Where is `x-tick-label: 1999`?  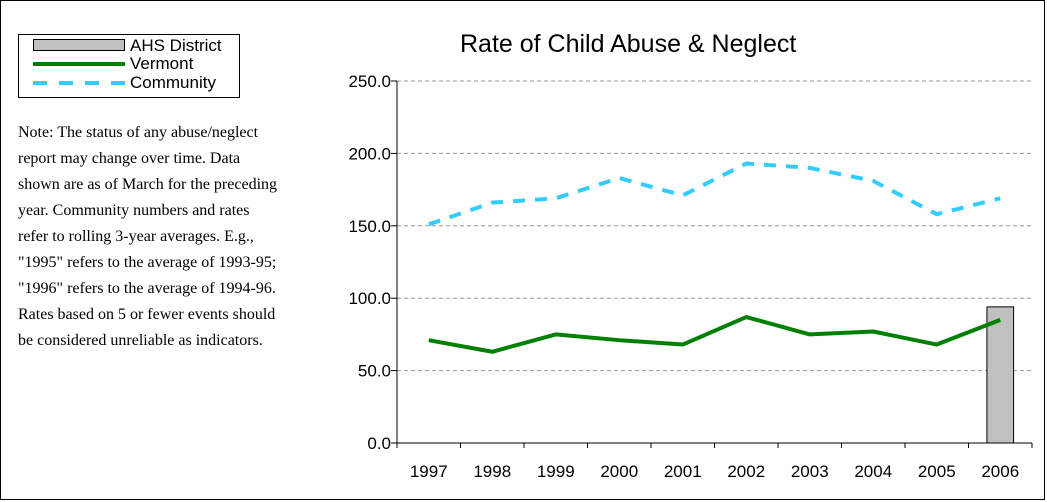 x-tick-label: 1999 is located at coordinates (556, 471).